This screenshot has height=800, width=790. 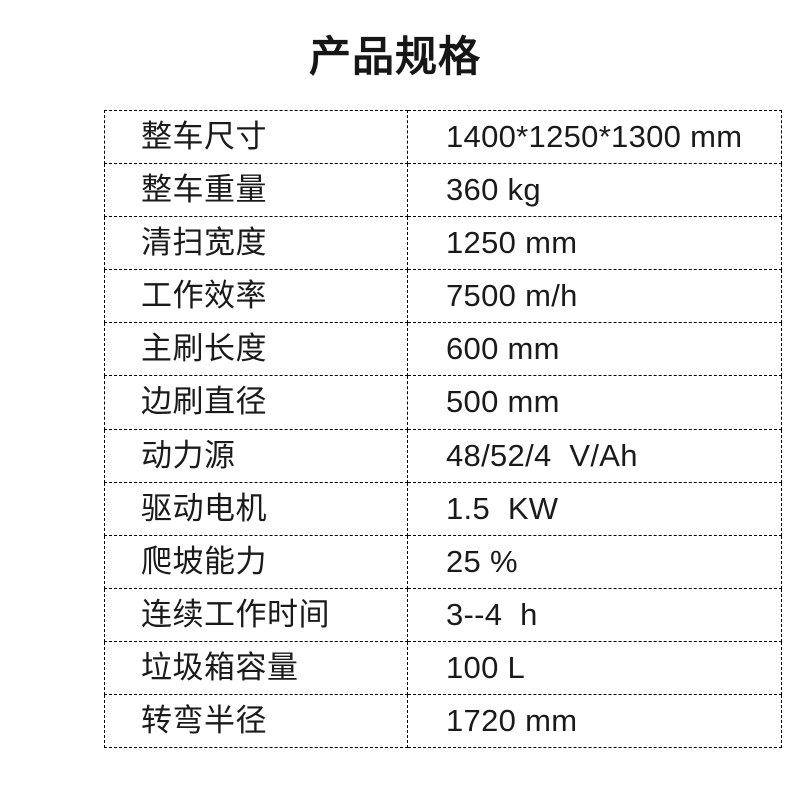 What do you see at coordinates (594, 455) in the screenshot?
I see `spec-value: 48/52/4 V/Ah` at bounding box center [594, 455].